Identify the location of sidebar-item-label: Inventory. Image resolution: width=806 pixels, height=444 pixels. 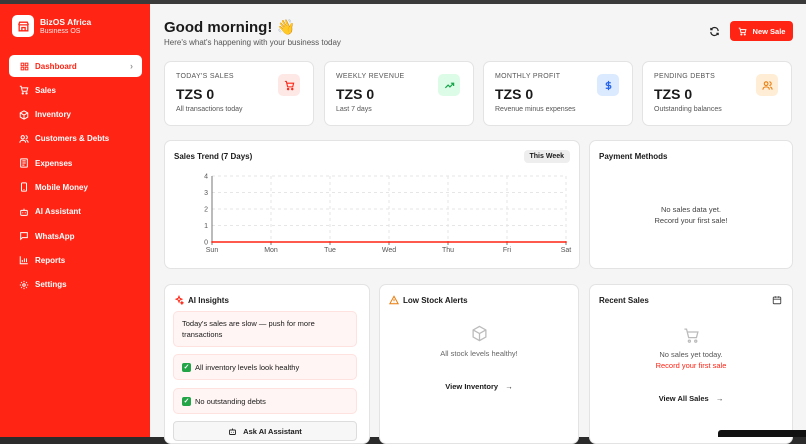
(53, 115).